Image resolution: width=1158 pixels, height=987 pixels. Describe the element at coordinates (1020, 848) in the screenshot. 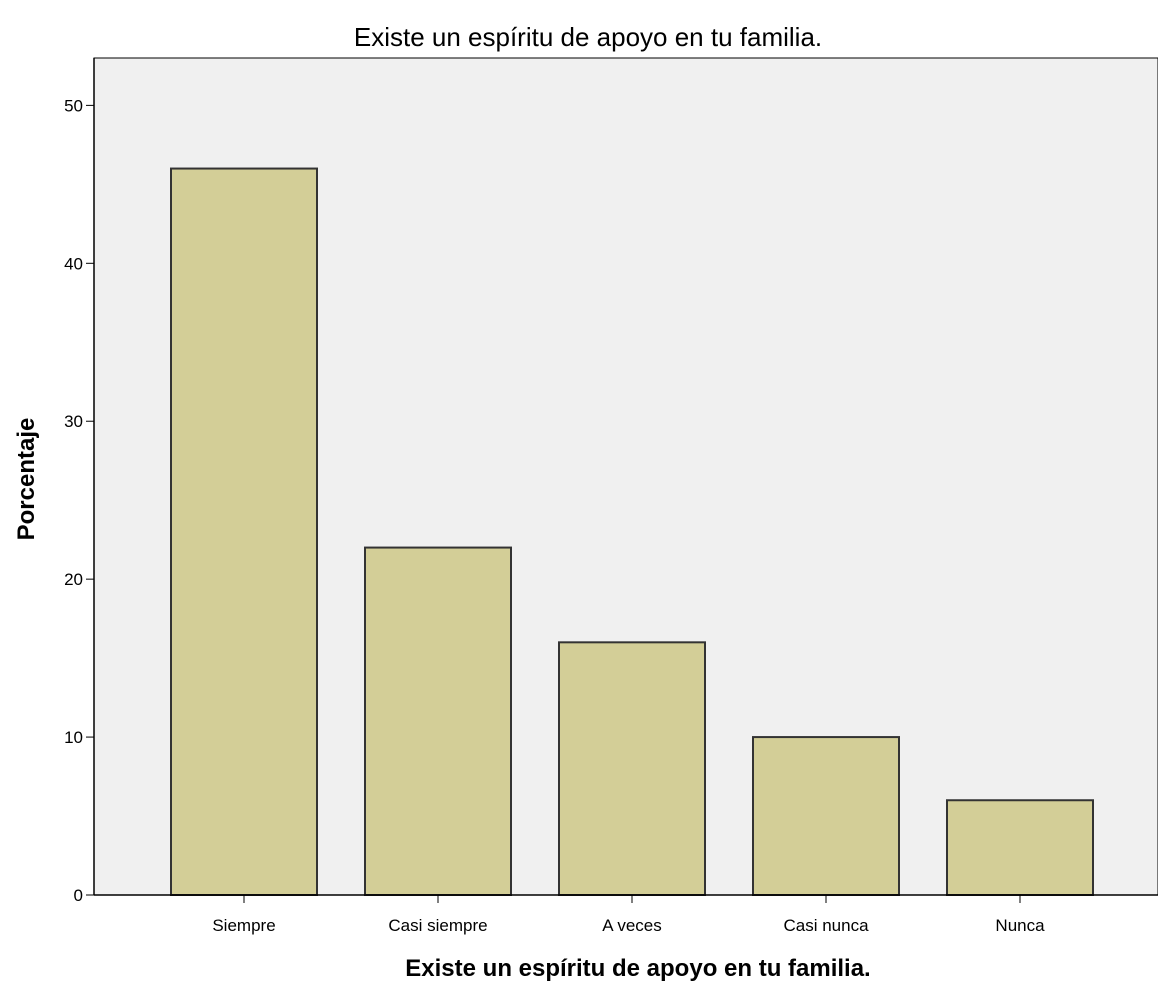

I see `bar-nunca` at that location.